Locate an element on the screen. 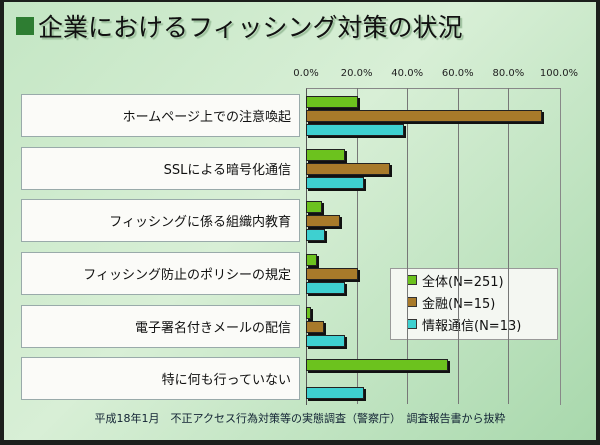  tick-label: 100.0% is located at coordinates (559, 73).